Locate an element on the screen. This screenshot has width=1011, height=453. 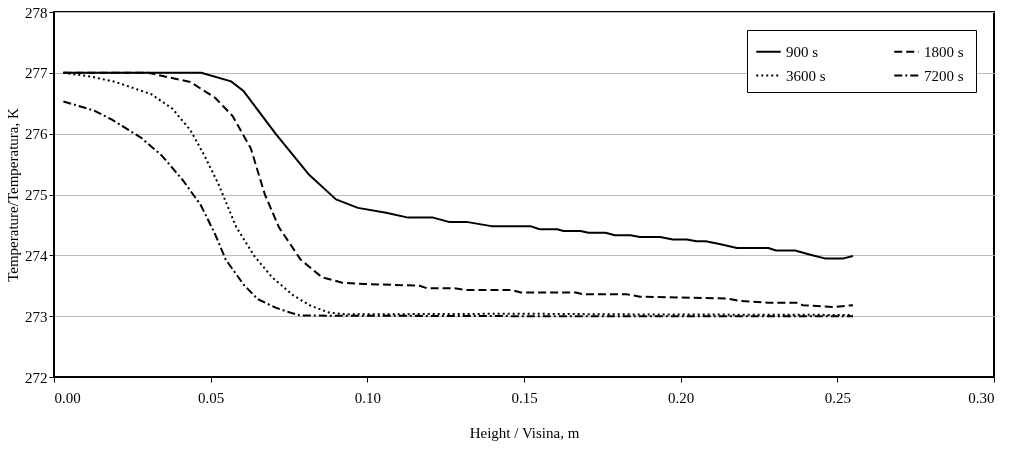
y-tick-label: 276 is located at coordinates (36, 134).